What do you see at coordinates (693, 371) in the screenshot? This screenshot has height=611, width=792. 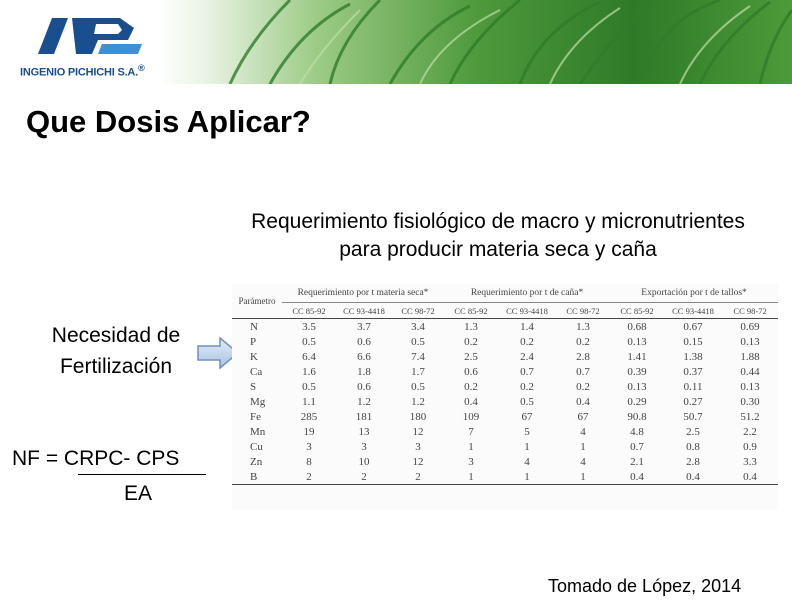 I see `value-cell: 0.37` at bounding box center [693, 371].